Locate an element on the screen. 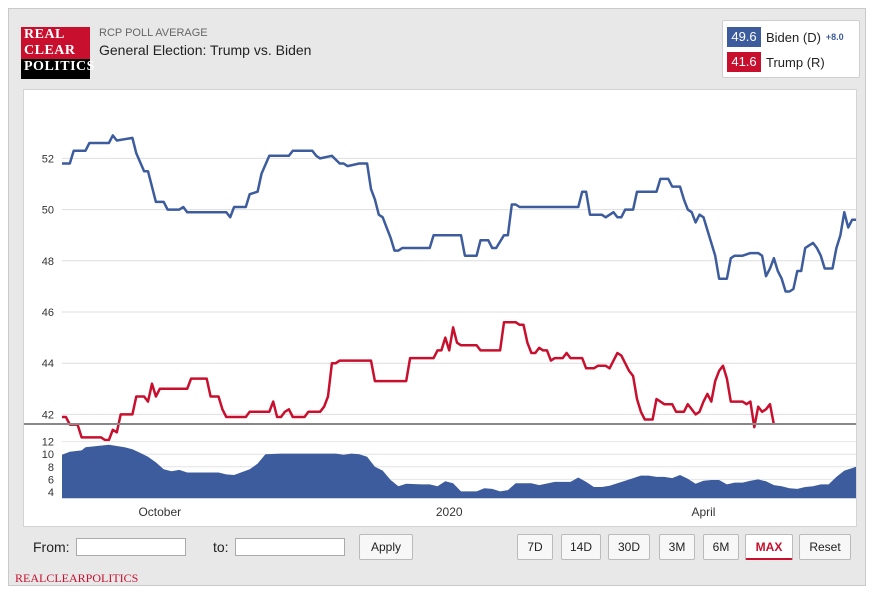 The width and height of the screenshot is (876, 594). chart-subtitle: RCP POLL AVERAGE is located at coordinates (153, 33).